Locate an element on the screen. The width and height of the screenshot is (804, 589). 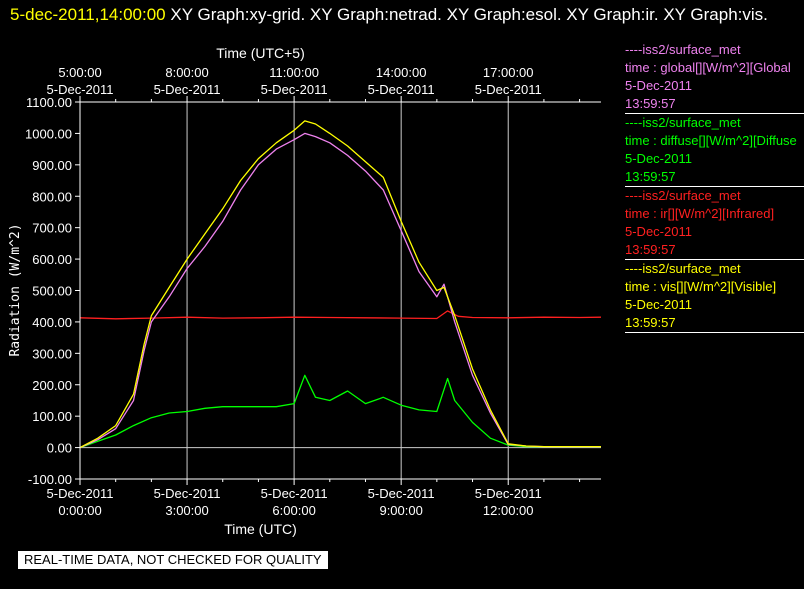
x-tick-label-time: 12:00:00 is located at coordinates (508, 510).